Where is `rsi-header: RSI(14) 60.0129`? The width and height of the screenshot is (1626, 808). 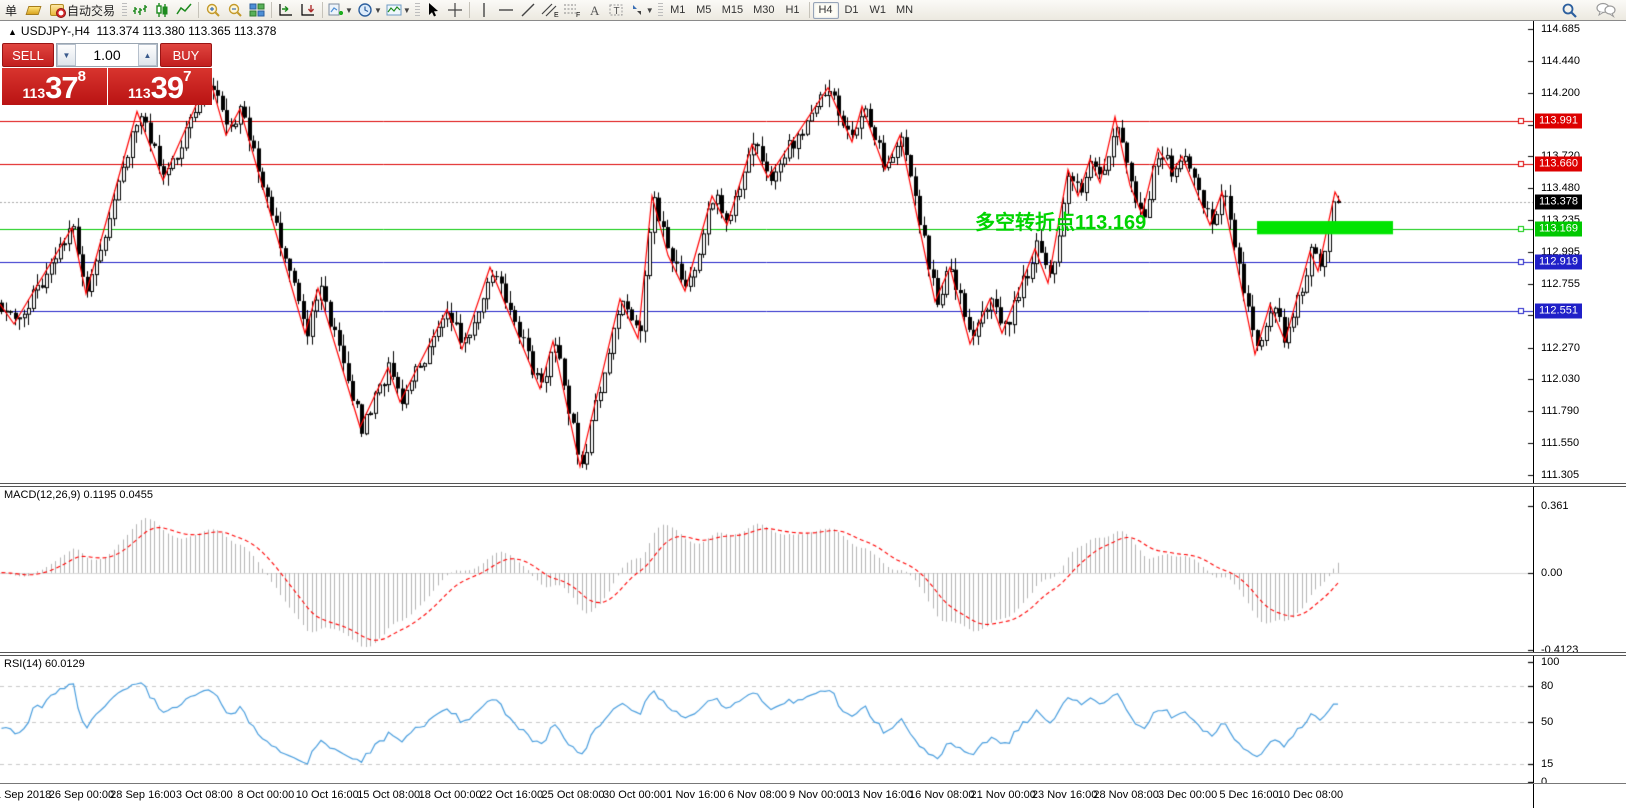 rsi-header: RSI(14) 60.0129 is located at coordinates (44, 664).